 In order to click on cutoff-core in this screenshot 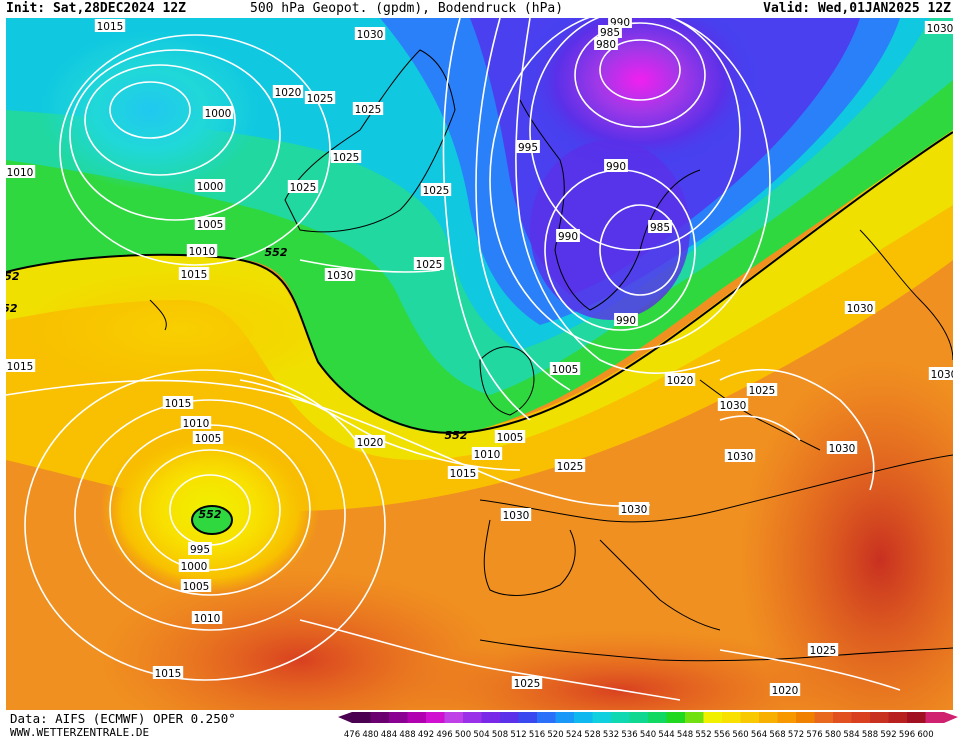, I will do `click(212, 520)`.